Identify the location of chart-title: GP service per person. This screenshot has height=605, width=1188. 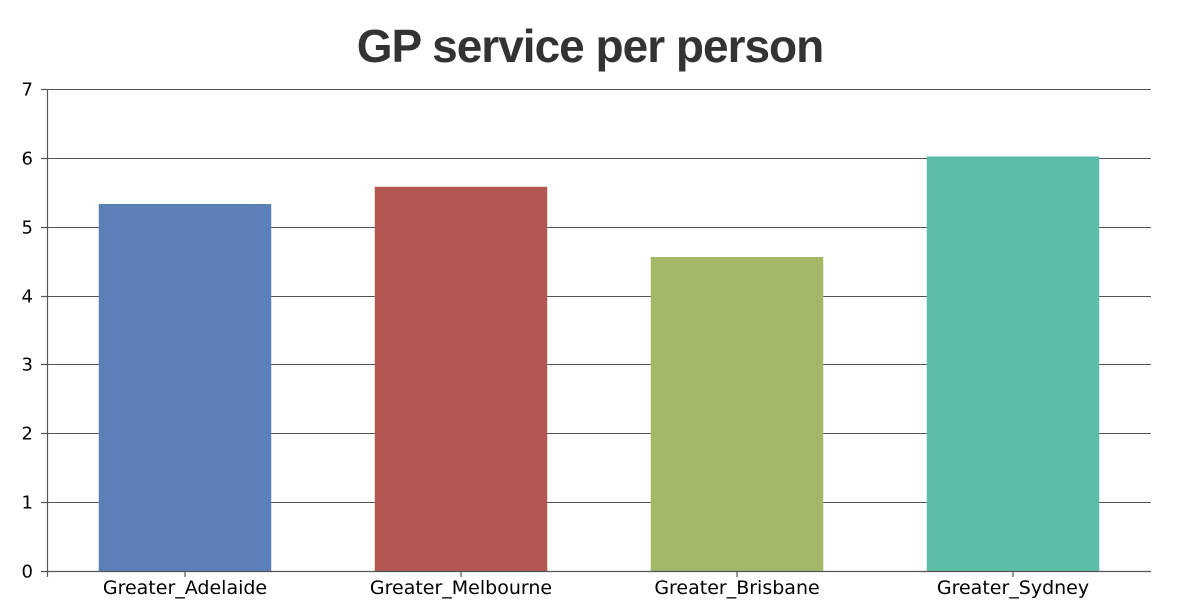
(590, 46).